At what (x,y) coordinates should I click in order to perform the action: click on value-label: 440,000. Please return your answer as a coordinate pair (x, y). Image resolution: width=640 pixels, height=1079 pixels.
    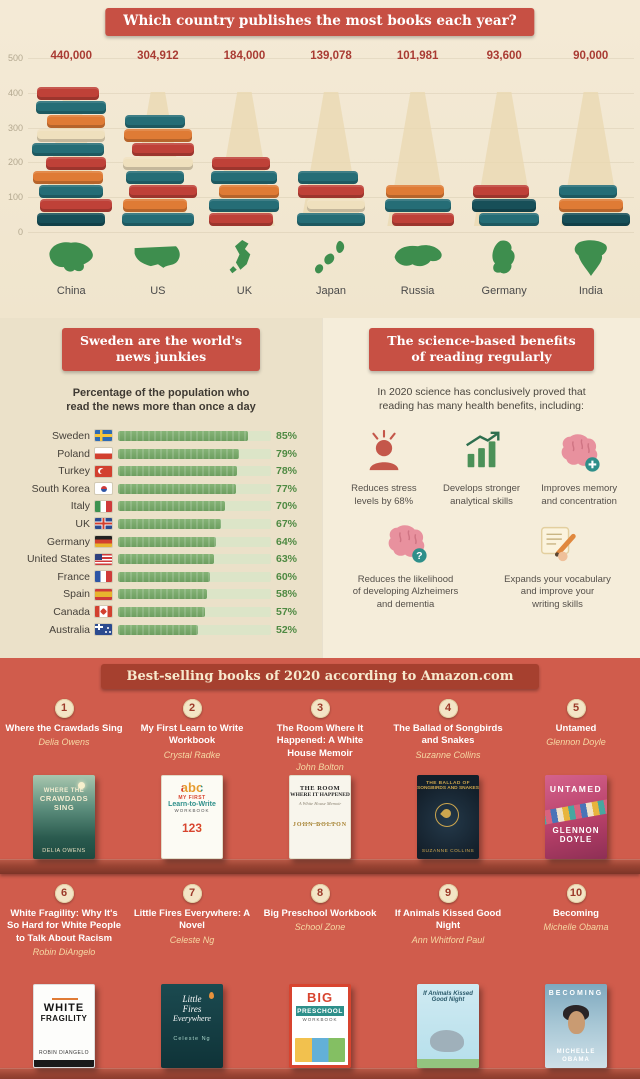
    Looking at the image, I should click on (71, 56).